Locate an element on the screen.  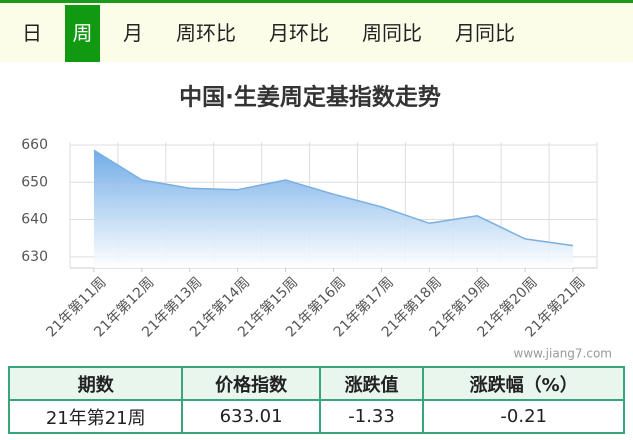
table-row: 21年第21周 633.01 -1.33 -0.21 is located at coordinates (316, 416).